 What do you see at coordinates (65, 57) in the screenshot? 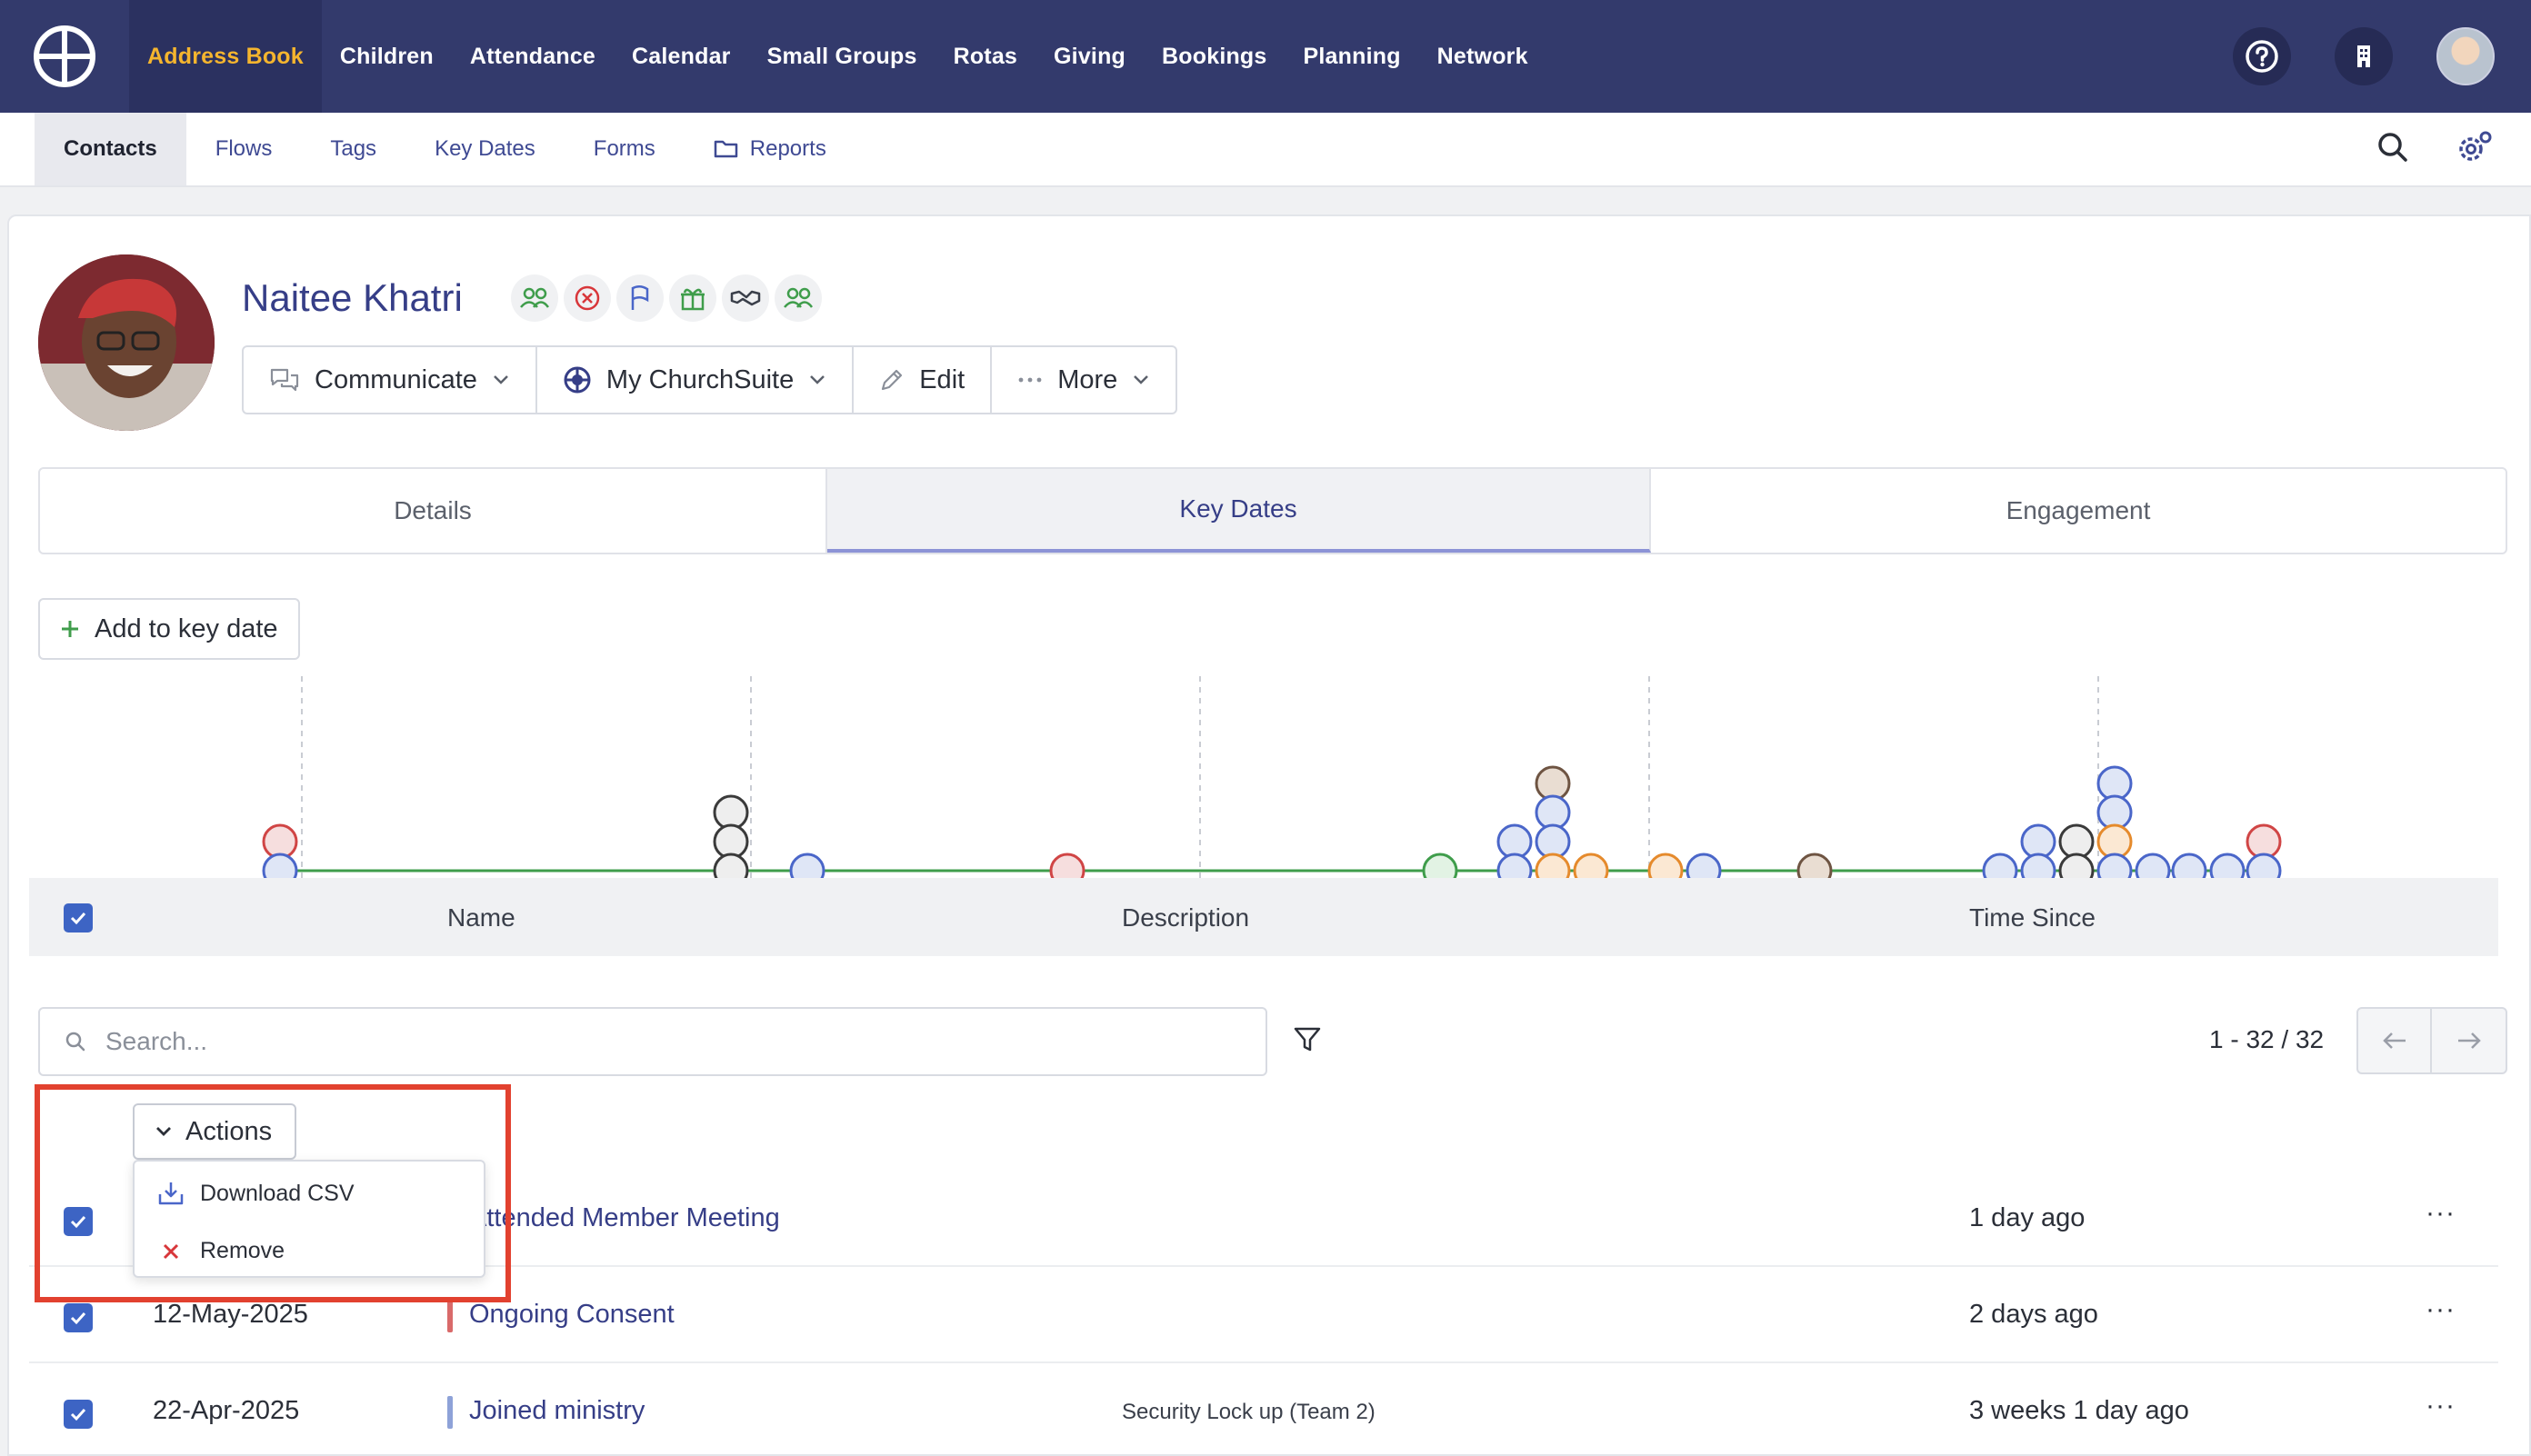
I see `churchsuite-logo-icon` at bounding box center [65, 57].